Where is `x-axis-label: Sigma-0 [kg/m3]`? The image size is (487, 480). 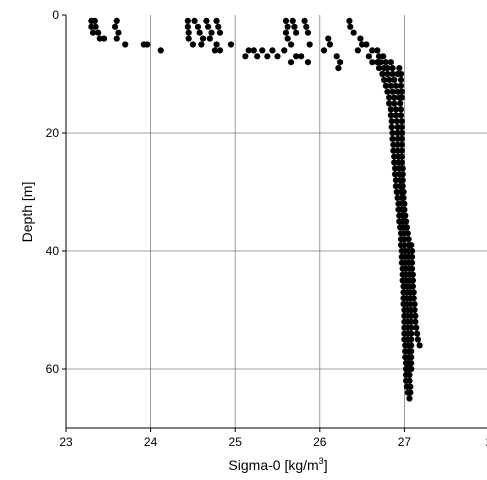
x-axis-label: Sigma-0 [kg/m3] is located at coordinates (277, 464).